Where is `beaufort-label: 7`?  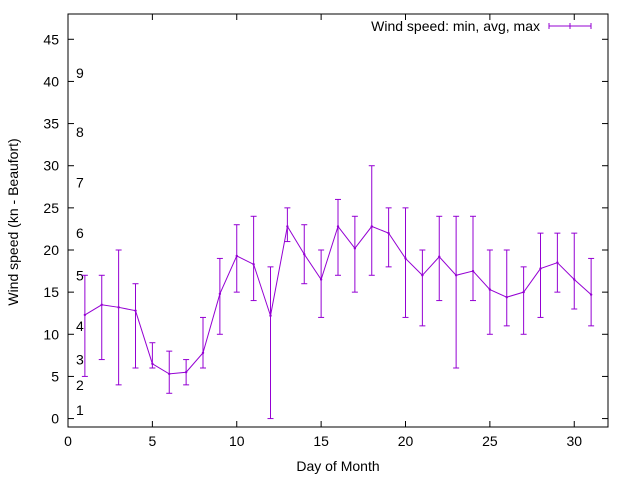
beaufort-label: 7 is located at coordinates (80, 183).